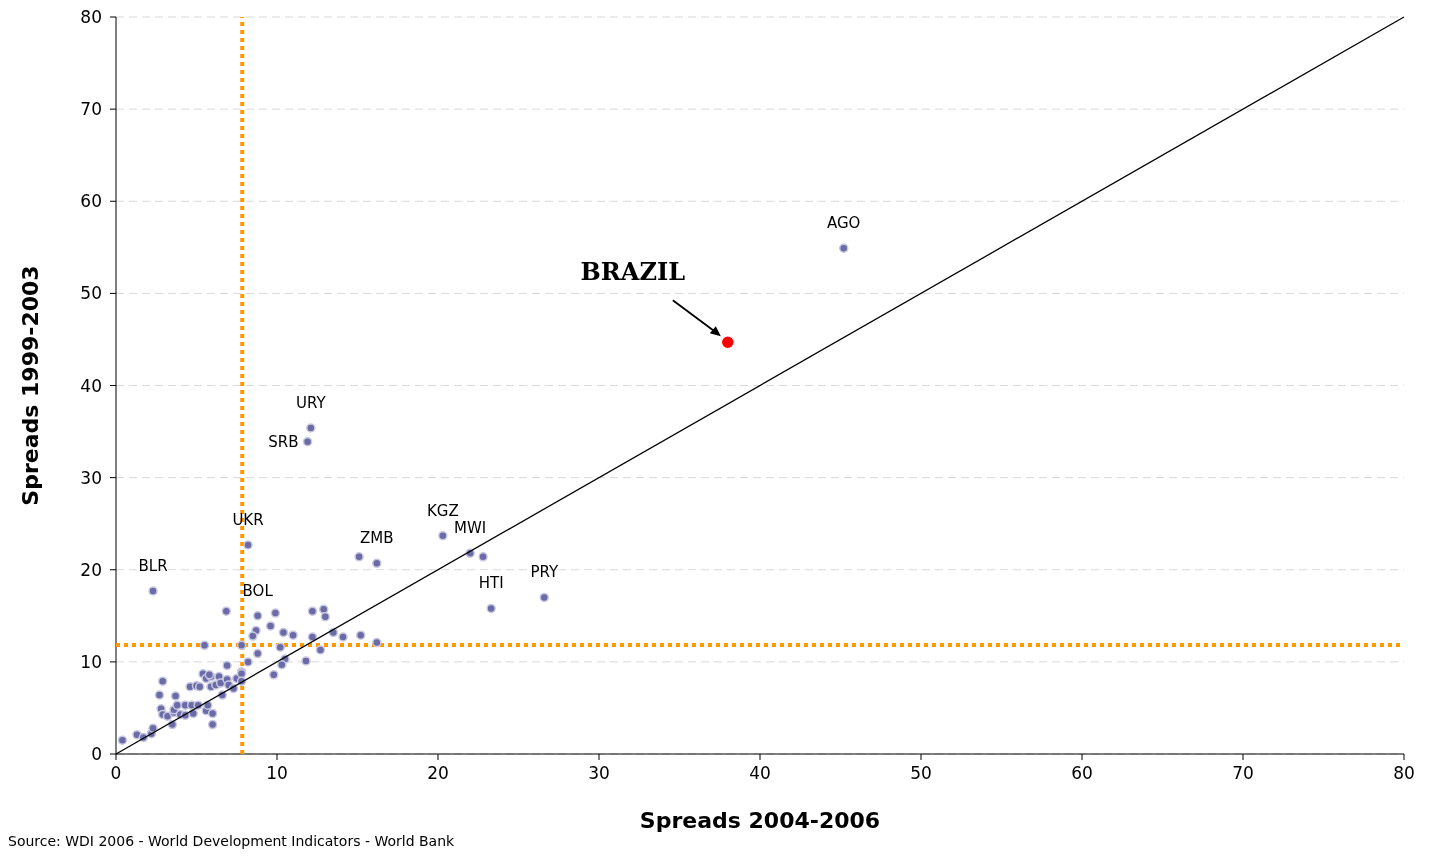  I want to click on annotation: AGO, so click(844, 223).